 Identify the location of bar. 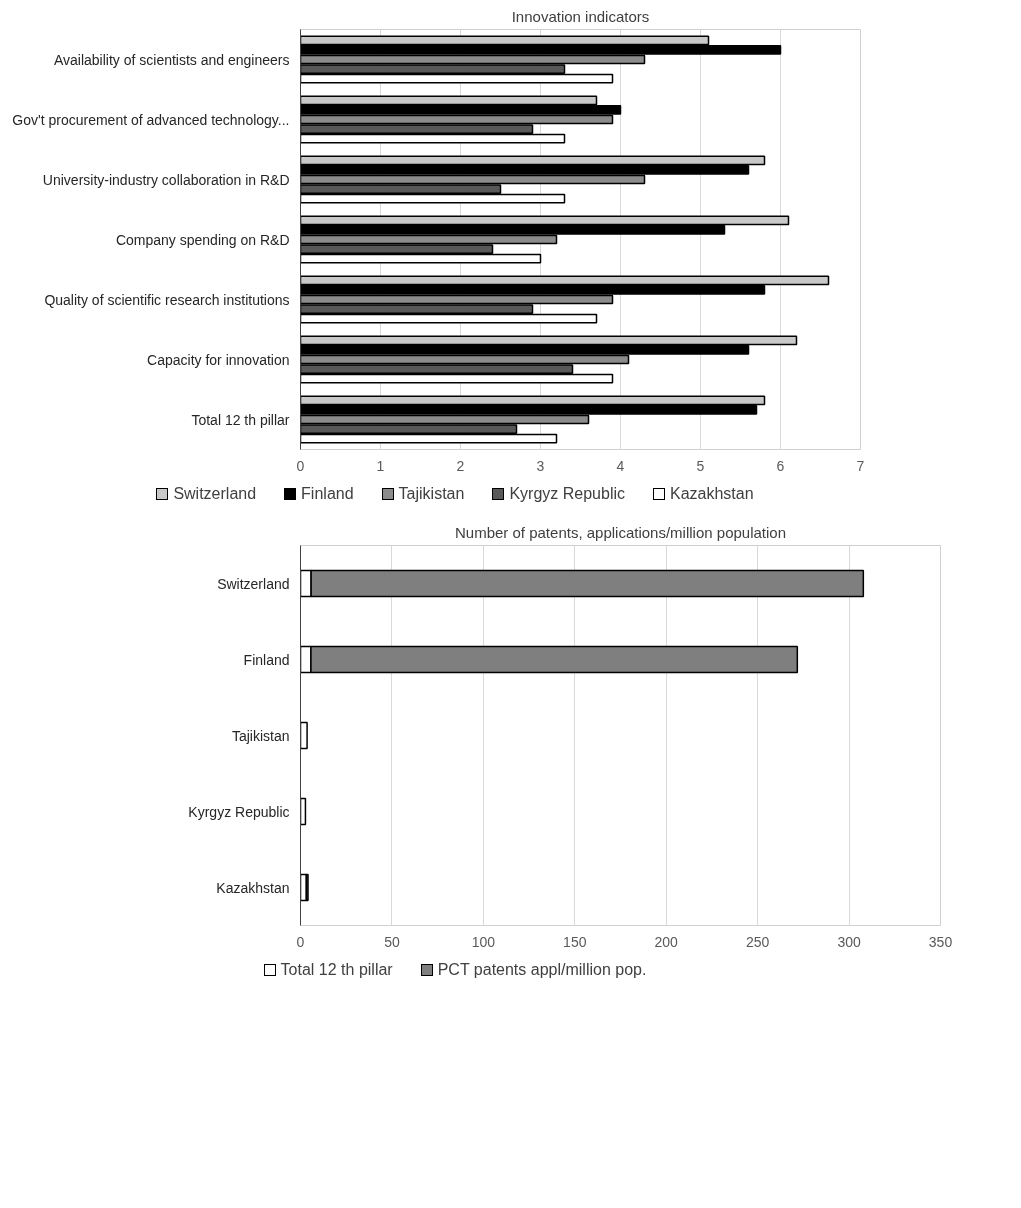
(304, 735).